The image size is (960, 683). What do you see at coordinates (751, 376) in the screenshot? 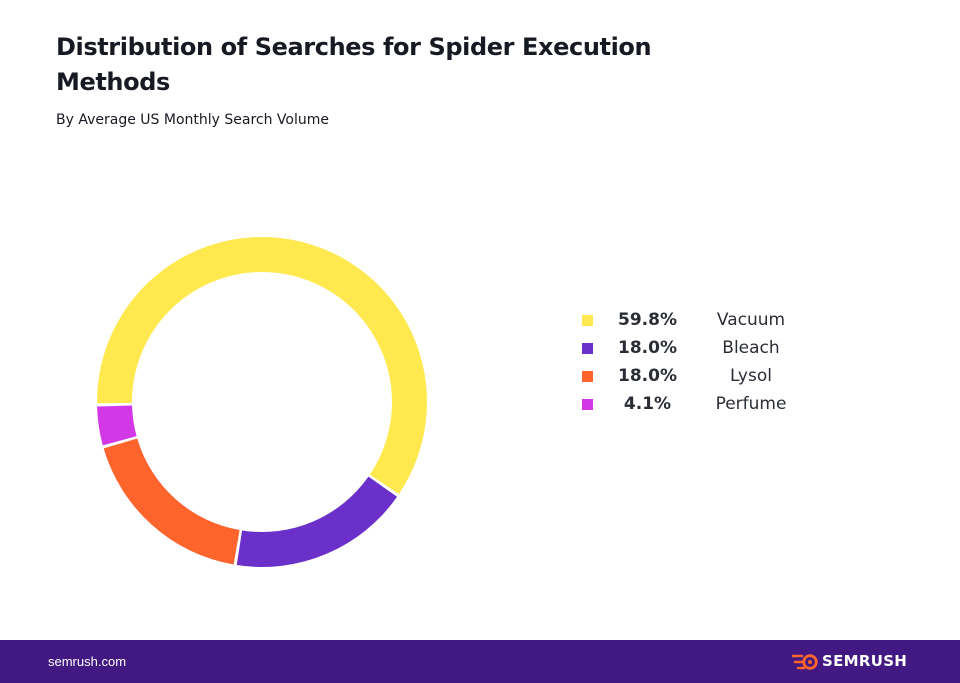
I see `legend-label-lysol: Lysol` at bounding box center [751, 376].